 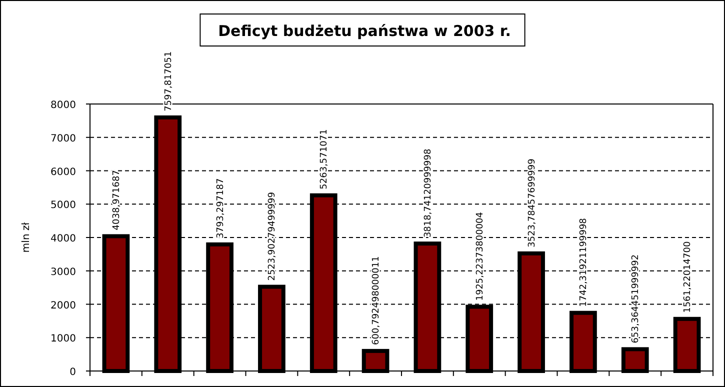 I want to click on data-label: 3793,297187, so click(x=221, y=208).